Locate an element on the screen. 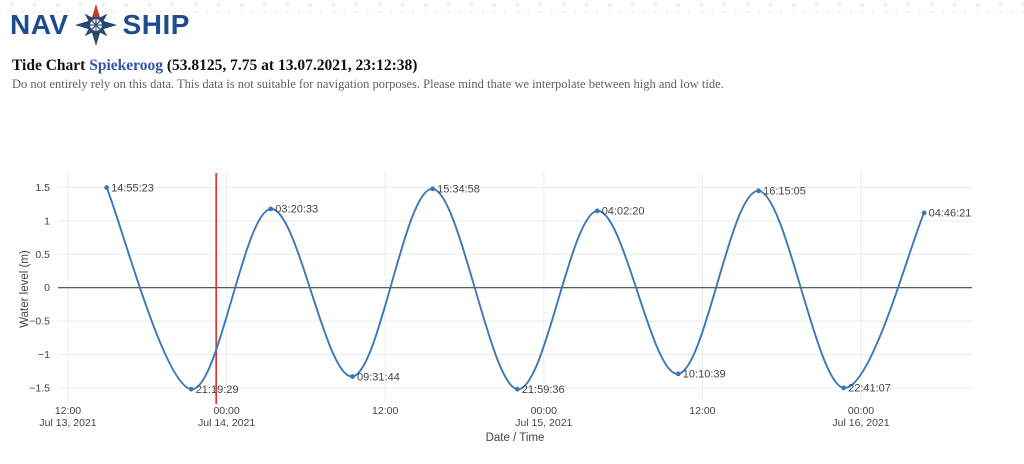  x-axis-title: Date / Time is located at coordinates (515, 438).